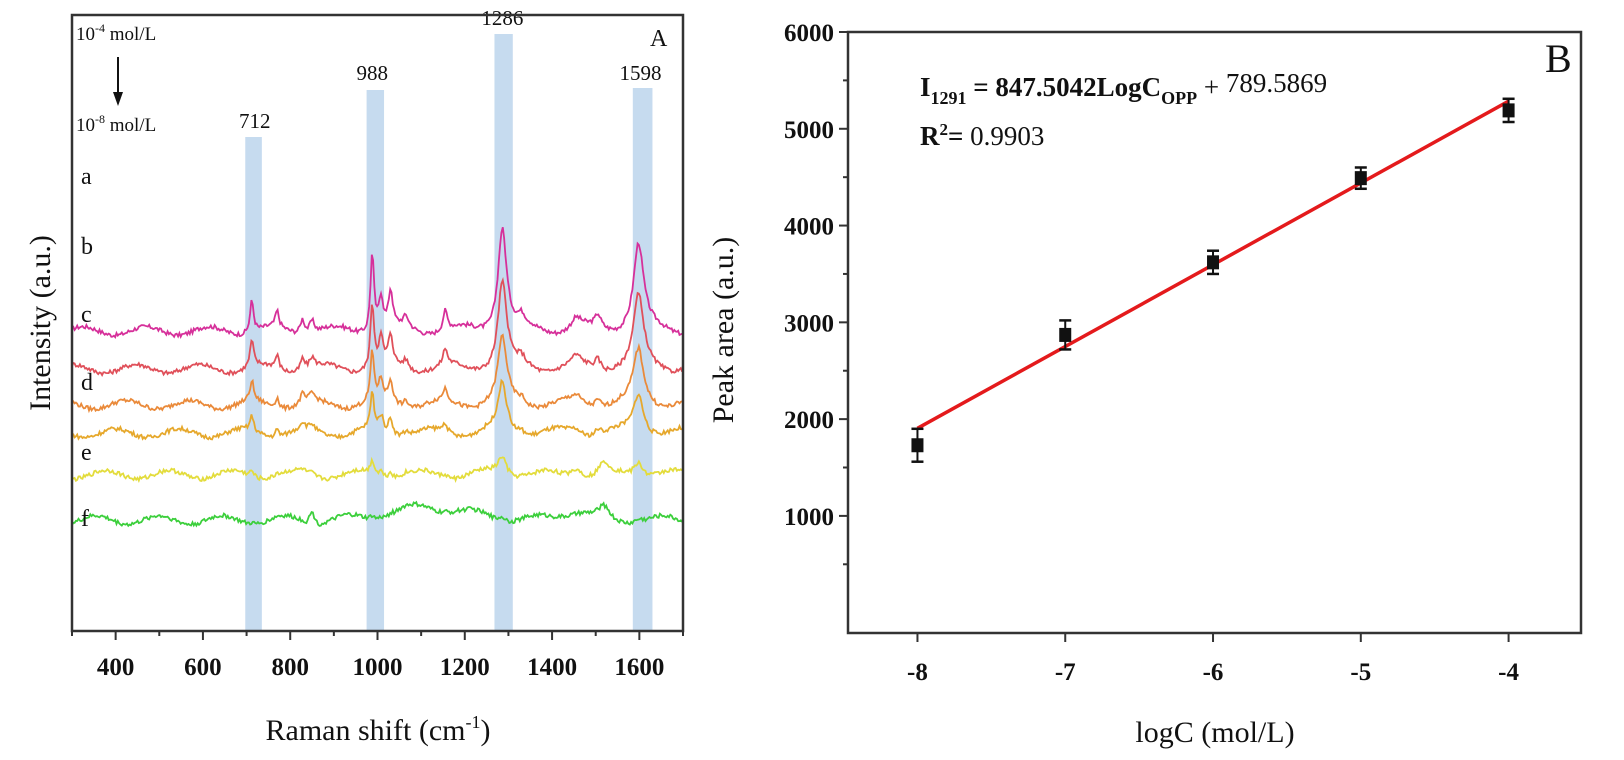  Describe the element at coordinates (723, 330) in the screenshot. I see `y-axis-title: Peak area (a.u.)` at that location.